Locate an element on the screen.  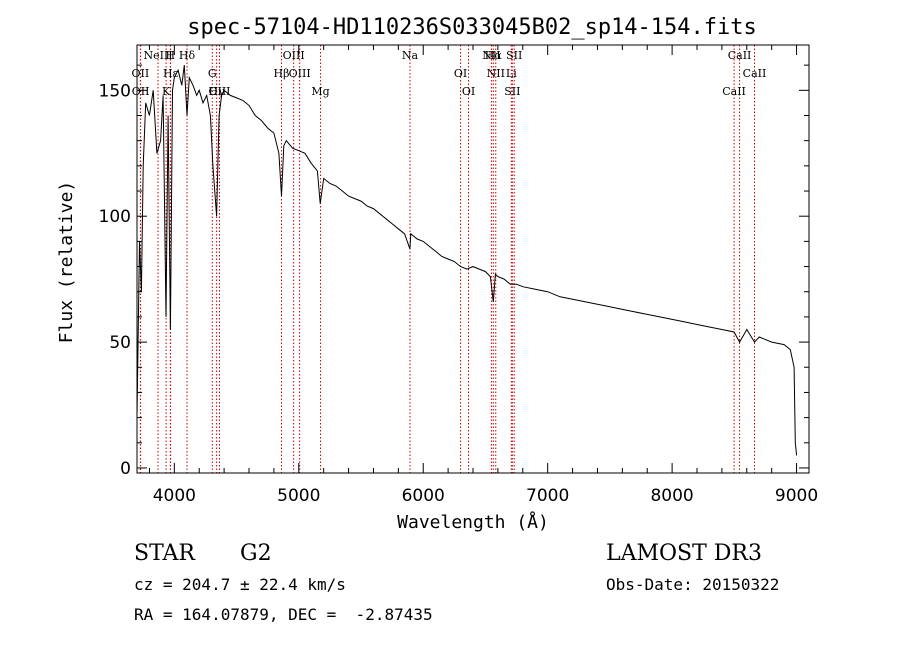
object-class: STAR is located at coordinates (165, 553).